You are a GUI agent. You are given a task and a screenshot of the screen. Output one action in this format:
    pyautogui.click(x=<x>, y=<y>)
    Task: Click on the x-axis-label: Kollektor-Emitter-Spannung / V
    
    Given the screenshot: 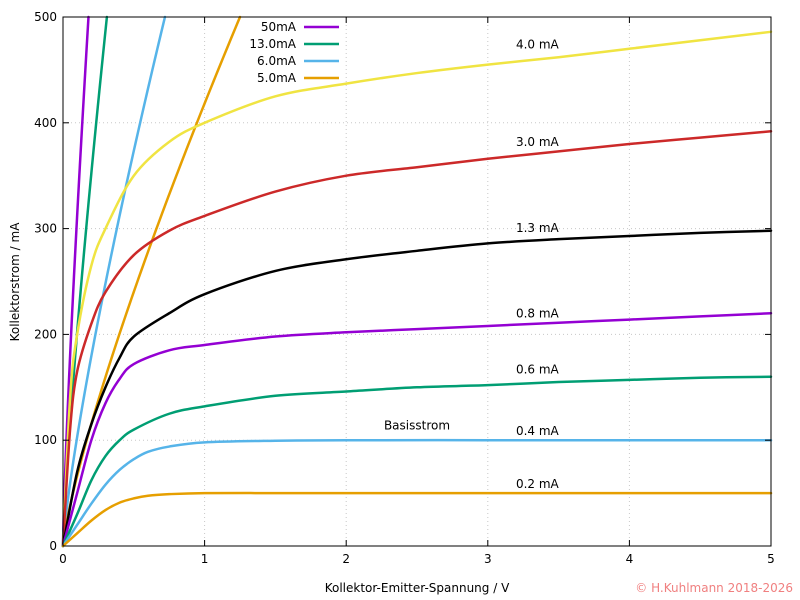 What is the action you would take?
    pyautogui.click(x=417, y=588)
    